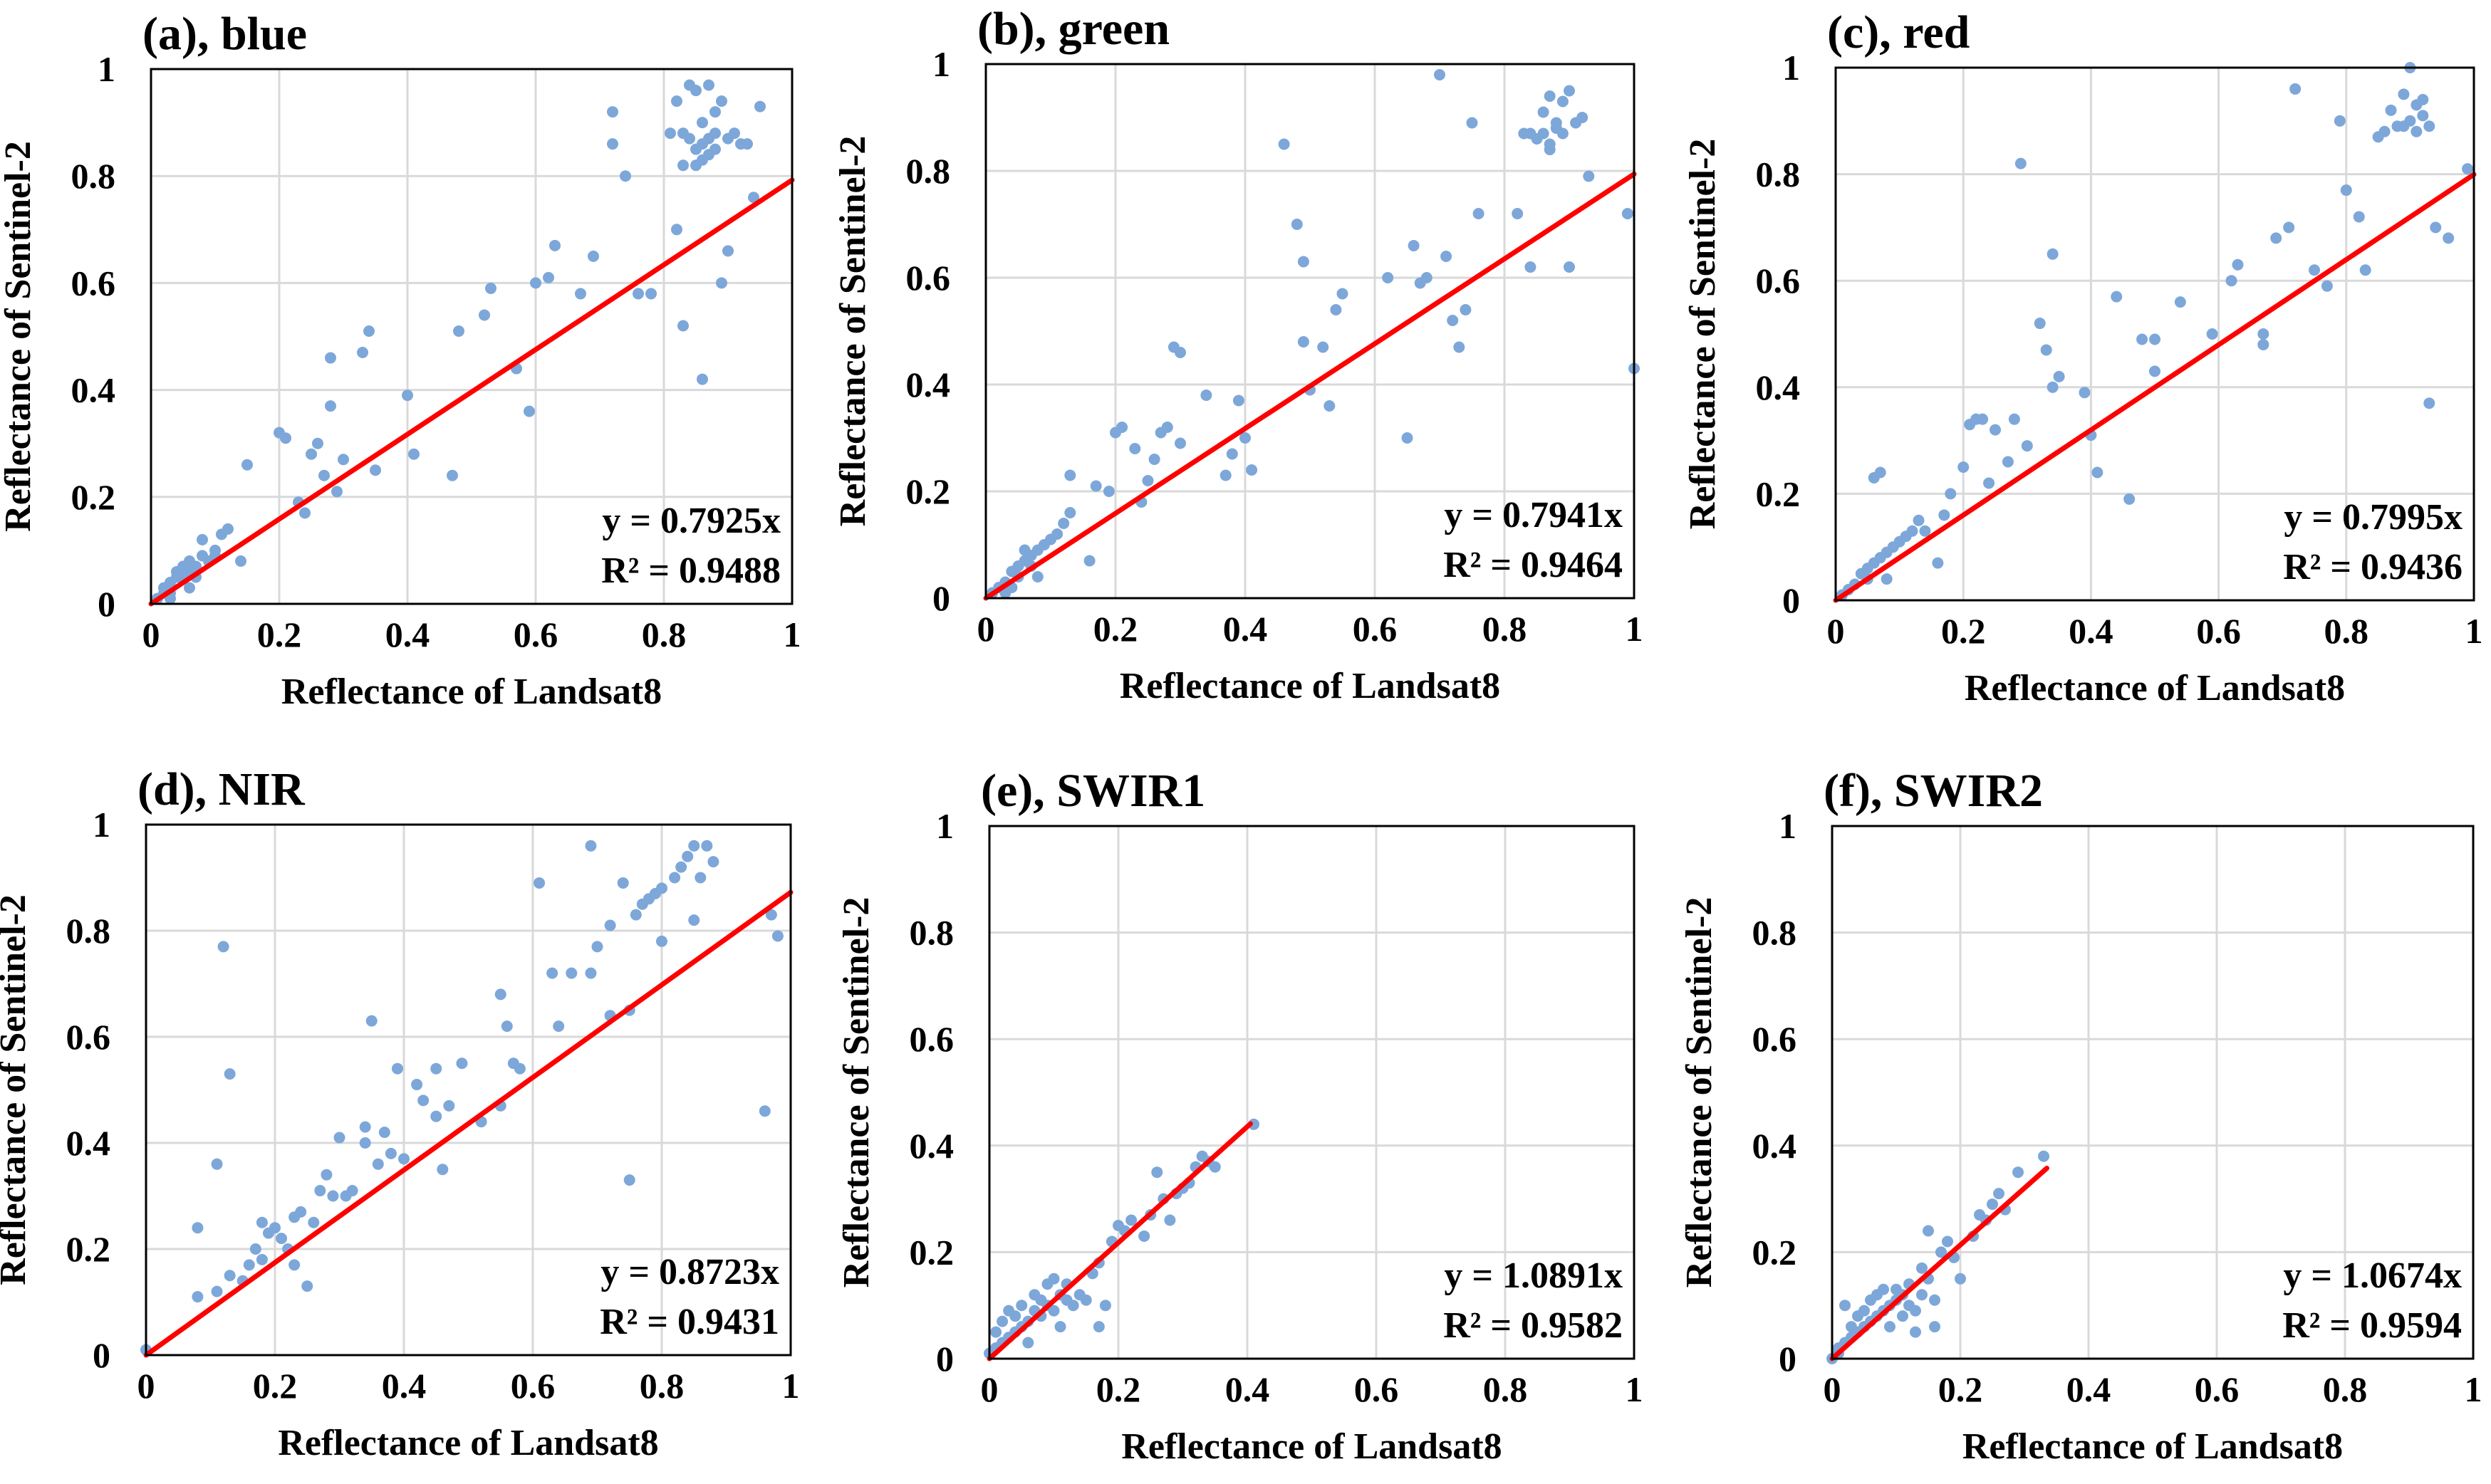  What do you see at coordinates (472, 336) in the screenshot?
I see `plot-area-frame` at bounding box center [472, 336].